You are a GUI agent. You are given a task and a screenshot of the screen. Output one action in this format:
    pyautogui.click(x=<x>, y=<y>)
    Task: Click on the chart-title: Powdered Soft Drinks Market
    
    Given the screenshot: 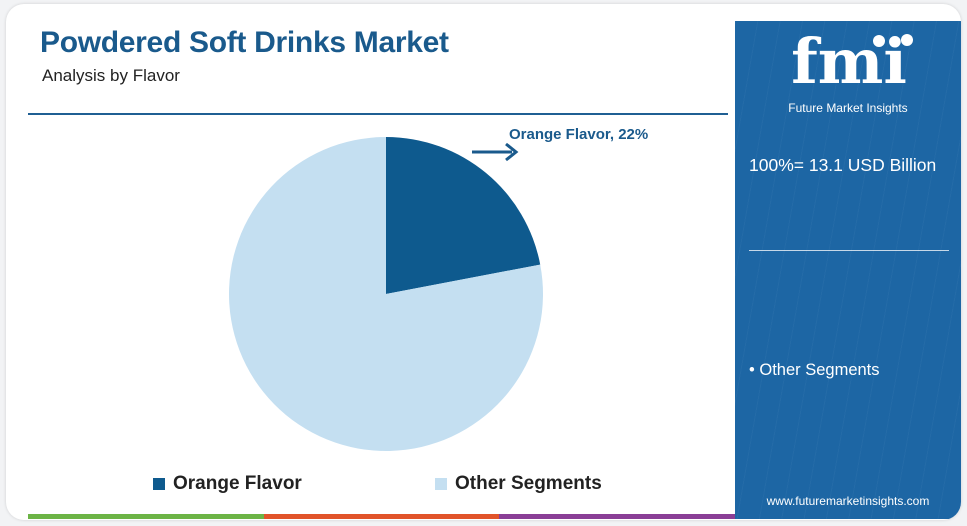 What is the action you would take?
    pyautogui.click(x=244, y=42)
    